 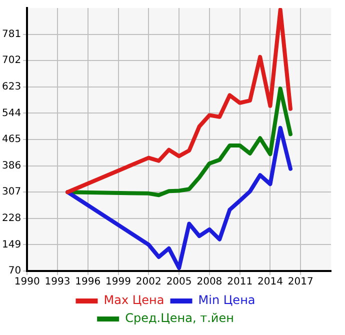 I want to click on x-tick-label: 2005, so click(x=179, y=282).